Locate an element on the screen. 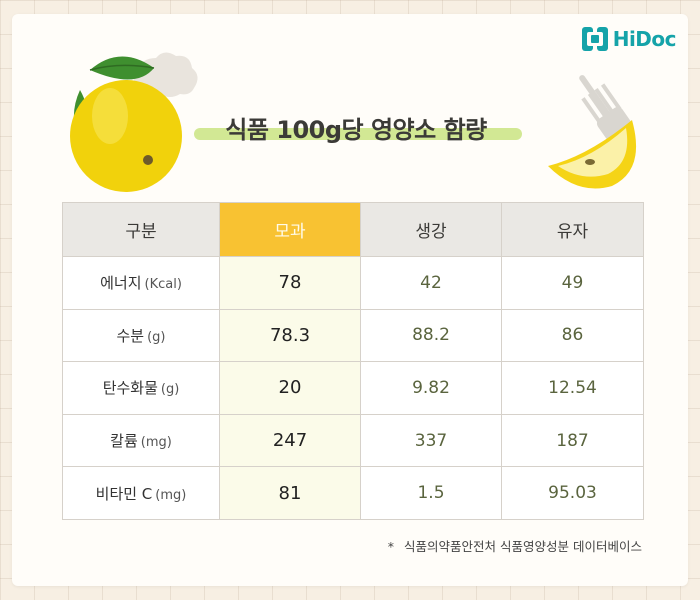 The image size is (700, 600). table-row: 에너지 (Kcal) 78 42 49 is located at coordinates (353, 283).